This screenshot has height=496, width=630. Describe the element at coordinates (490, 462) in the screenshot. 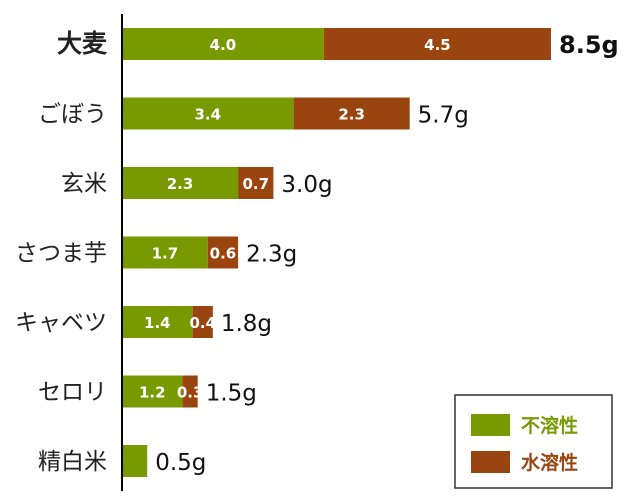

I see `legend-swatch-soluble` at that location.